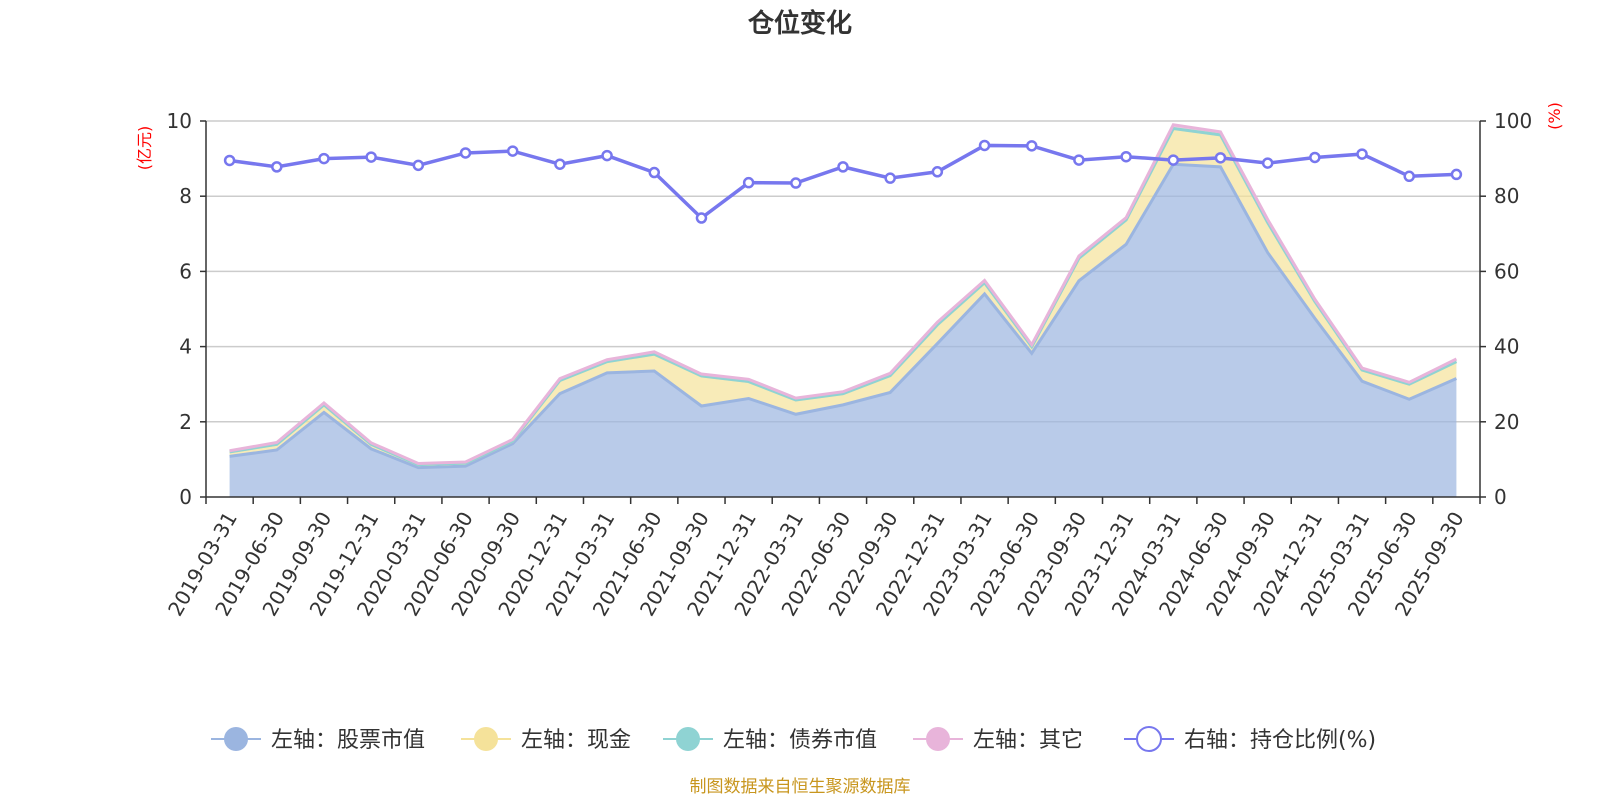  What do you see at coordinates (185, 422) in the screenshot?
I see `left-tick-label: 2` at bounding box center [185, 422].